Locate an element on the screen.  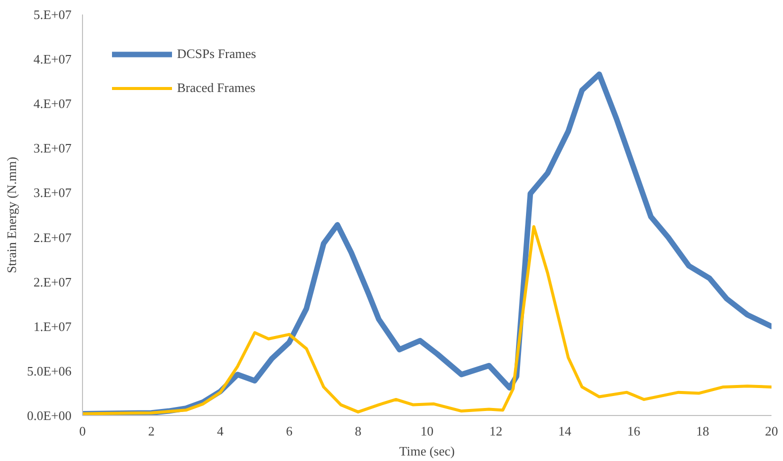
x-tick-label: 6 is located at coordinates (289, 431).